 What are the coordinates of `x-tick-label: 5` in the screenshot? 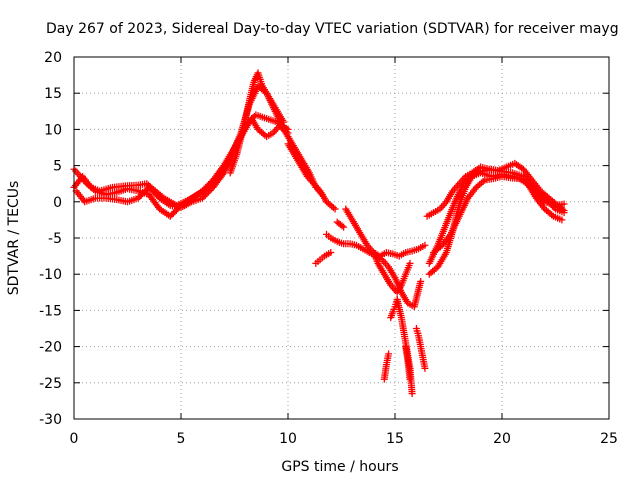 It's located at (181, 439).